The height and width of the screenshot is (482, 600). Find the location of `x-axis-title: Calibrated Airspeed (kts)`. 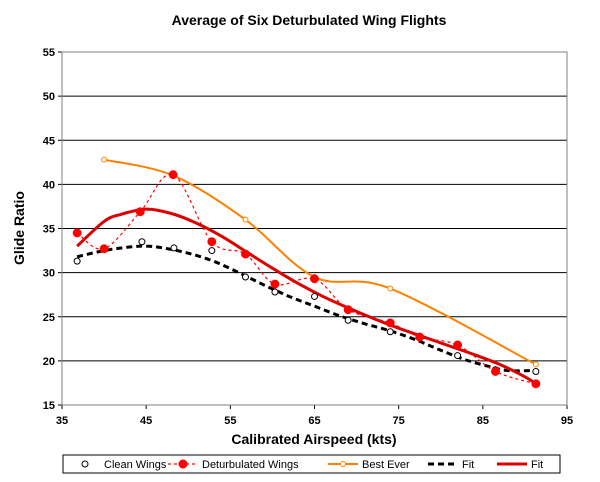

x-axis-title: Calibrated Airspeed (kts) is located at coordinates (313, 439).